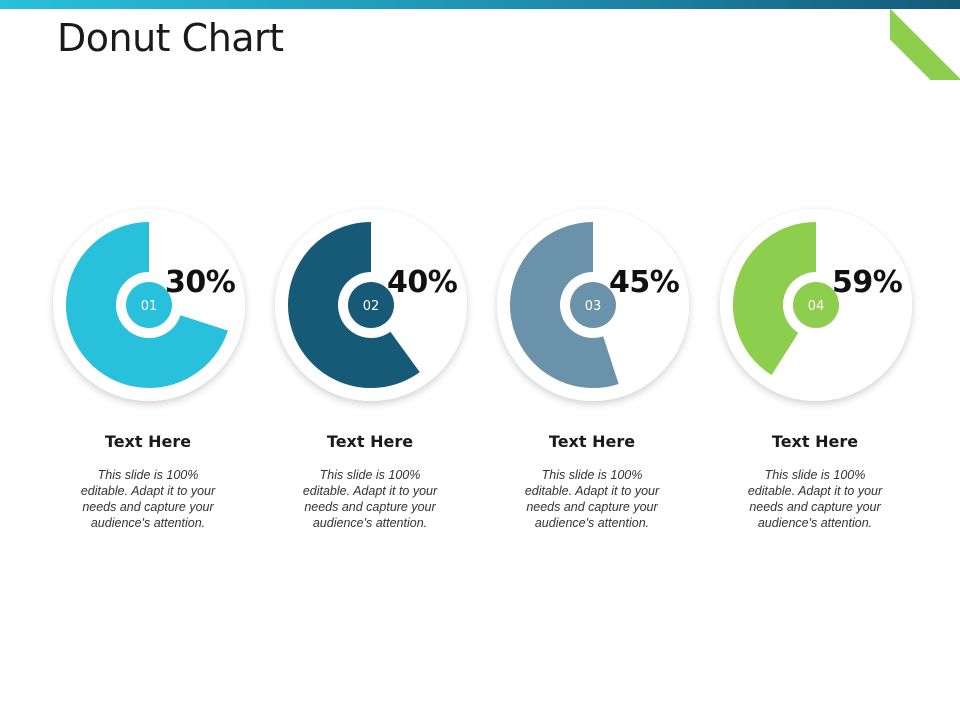 This screenshot has height=720, width=960. I want to click on percentage-label: 45%, so click(644, 282).